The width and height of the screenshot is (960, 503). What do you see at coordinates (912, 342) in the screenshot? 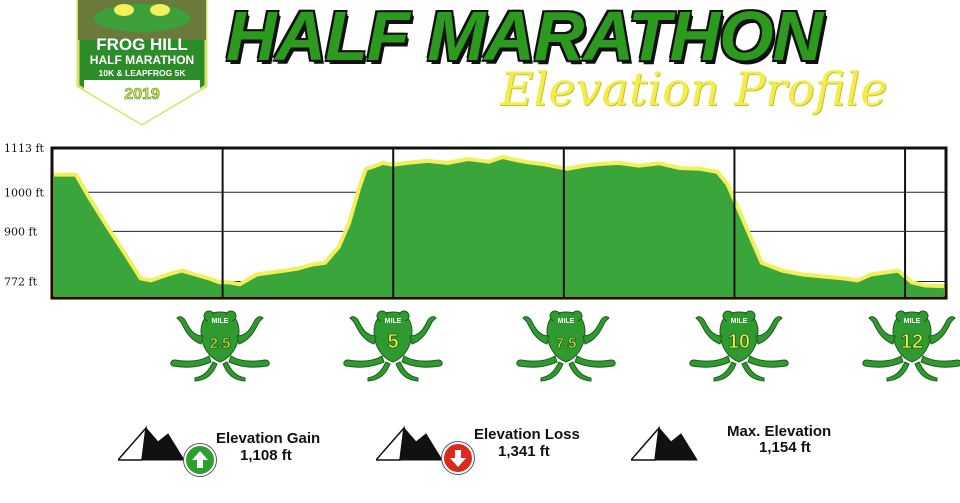
I see `mile-marker-number: 12` at bounding box center [912, 342].